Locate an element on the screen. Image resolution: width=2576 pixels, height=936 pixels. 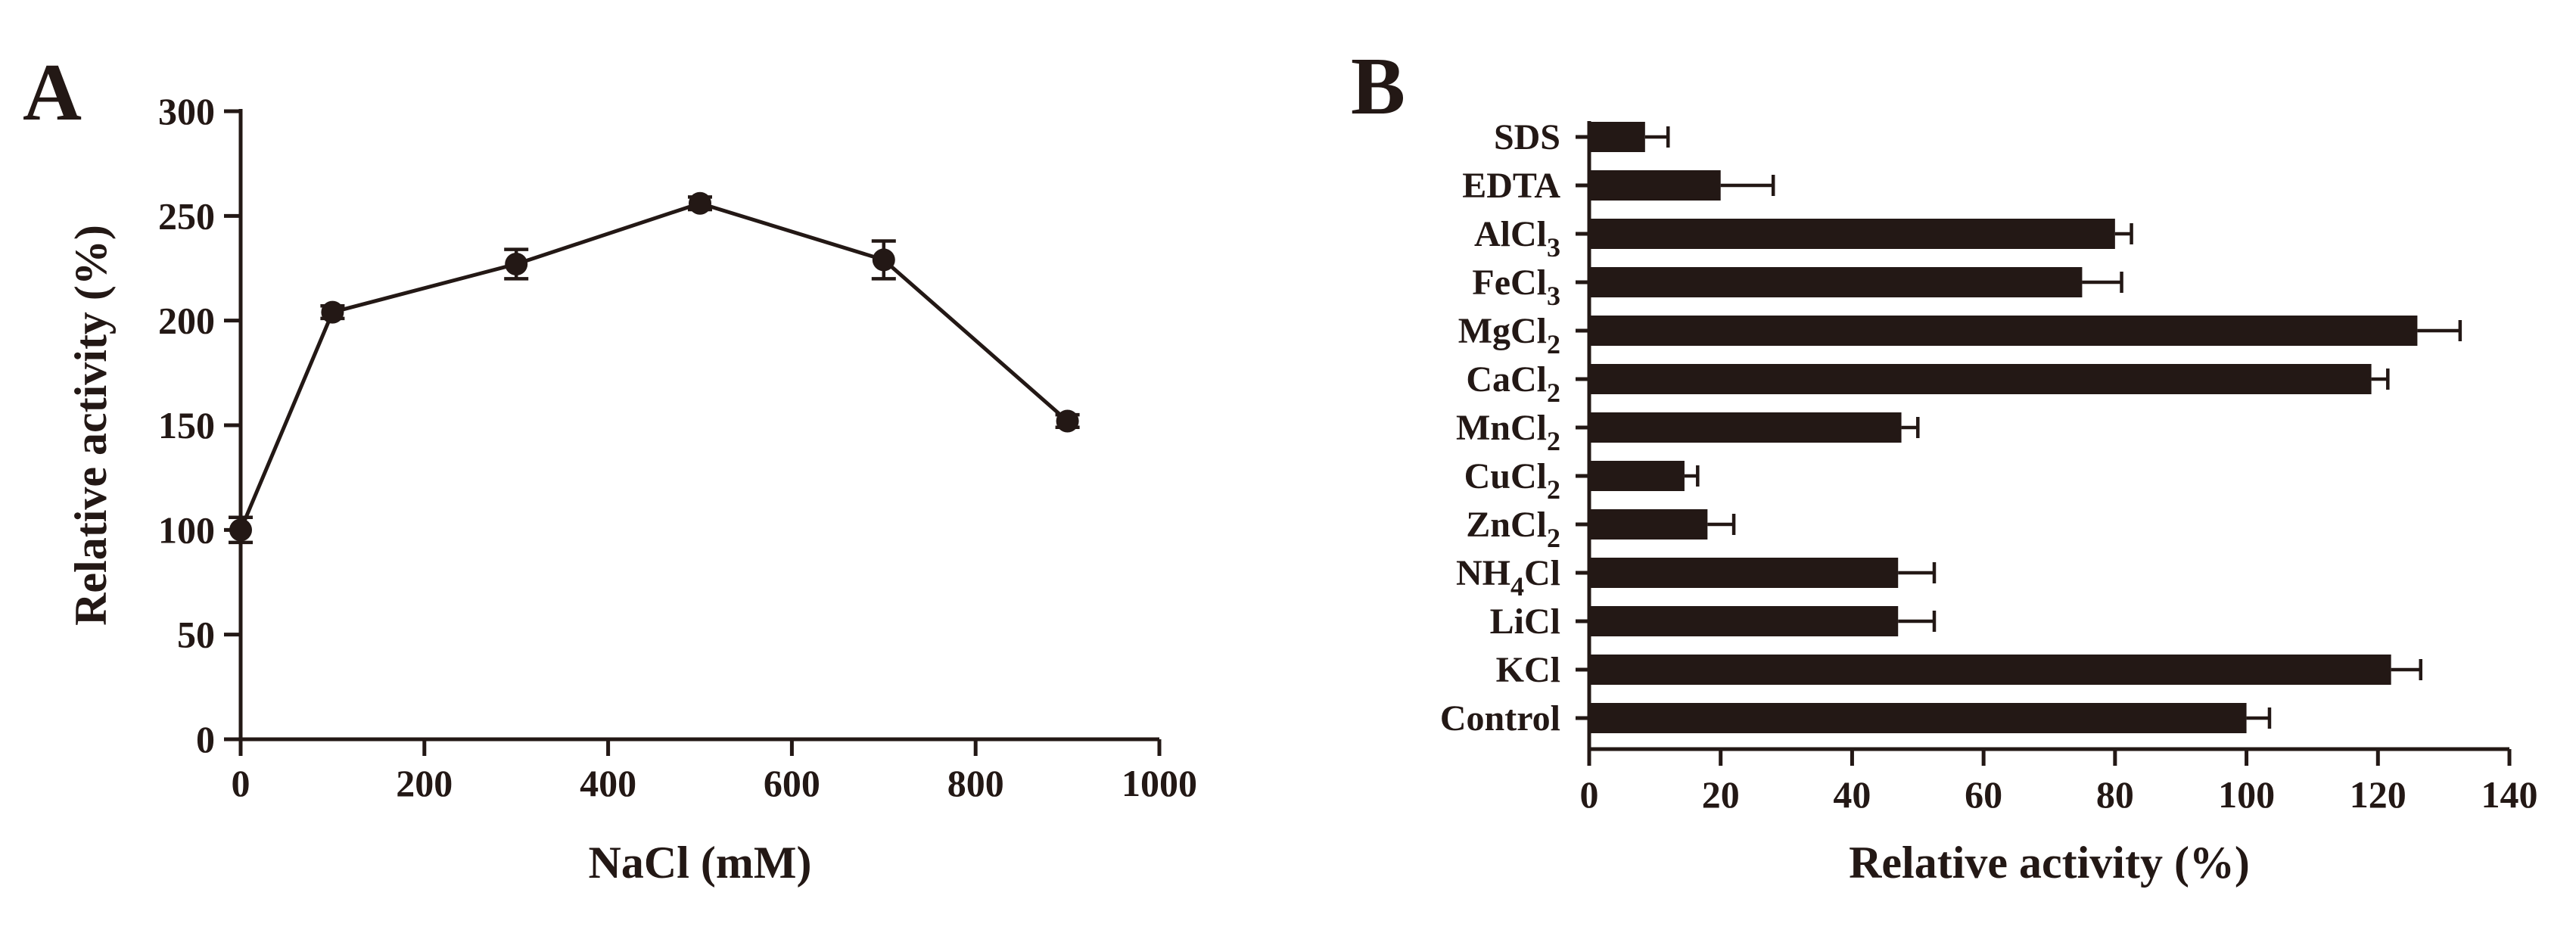
category-label: ZnCl2 is located at coordinates (1513, 529).